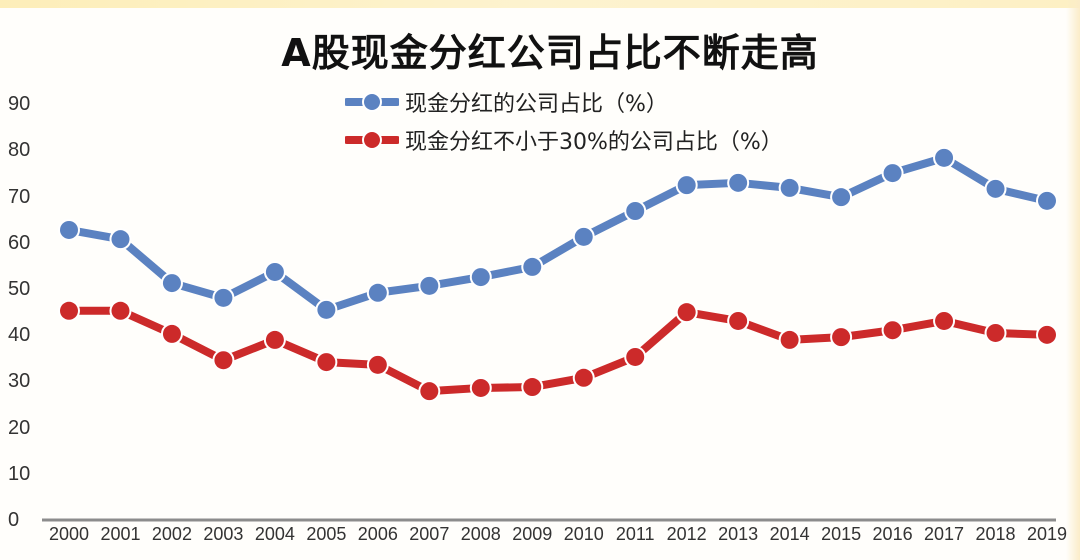 The width and height of the screenshot is (1080, 560). I want to click on x-tick-label: 2001, so click(120, 534).